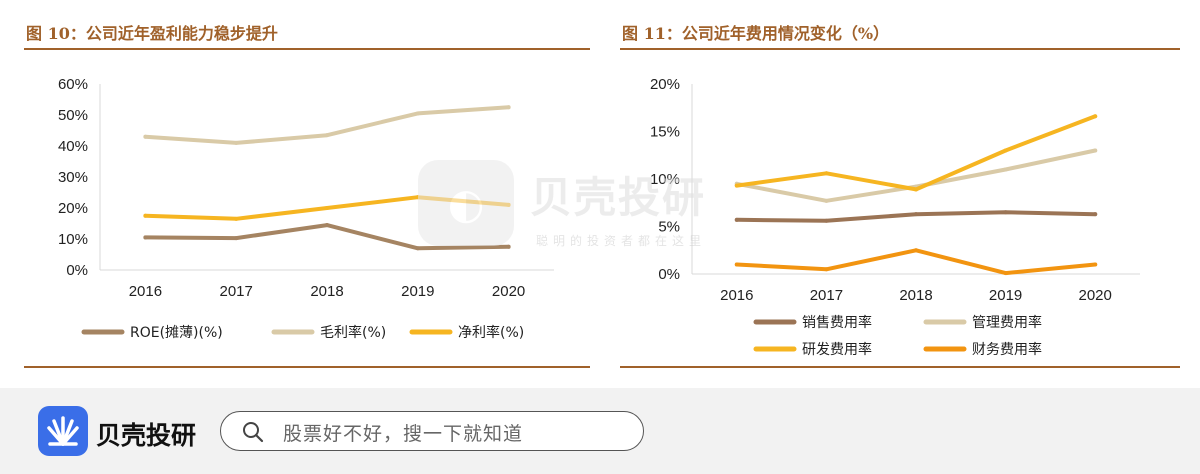  Describe the element at coordinates (1005, 295) in the screenshot. I see `right-x-tick-label: 2019` at that location.